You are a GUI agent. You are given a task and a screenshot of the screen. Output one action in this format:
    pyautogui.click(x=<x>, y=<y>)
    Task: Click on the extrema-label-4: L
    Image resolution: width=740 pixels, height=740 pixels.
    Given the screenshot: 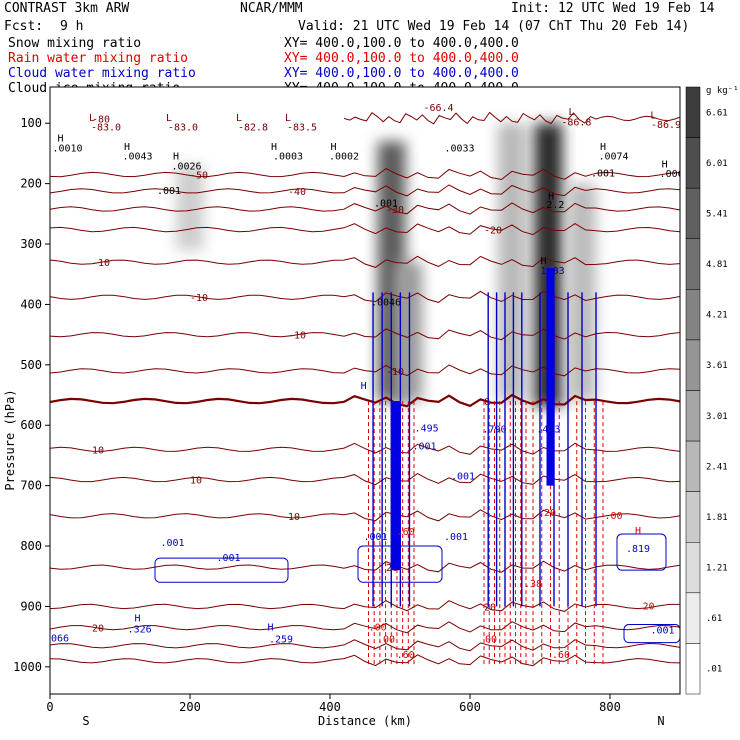 What is the action you would take?
    pyautogui.click(x=239, y=118)
    